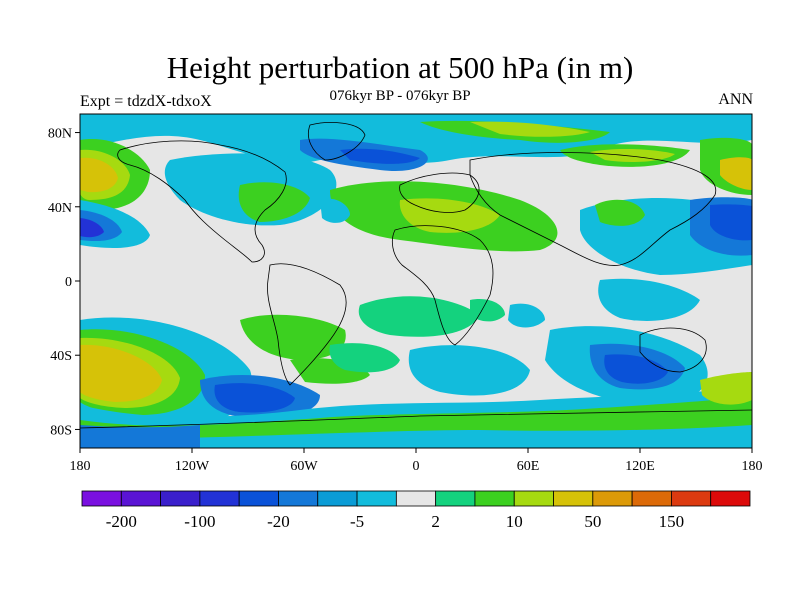  Describe the element at coordinates (146, 101) in the screenshot. I see `experiment-label: Expt = tdzdX-tdxoX` at that location.